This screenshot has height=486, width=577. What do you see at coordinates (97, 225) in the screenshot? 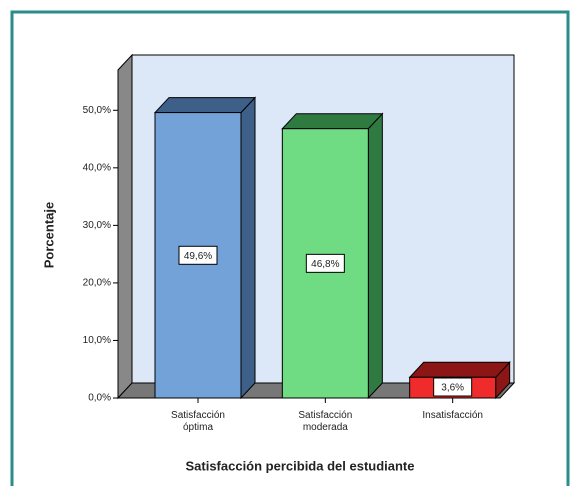
I see `y-tick-label: 30,0%` at bounding box center [97, 225].